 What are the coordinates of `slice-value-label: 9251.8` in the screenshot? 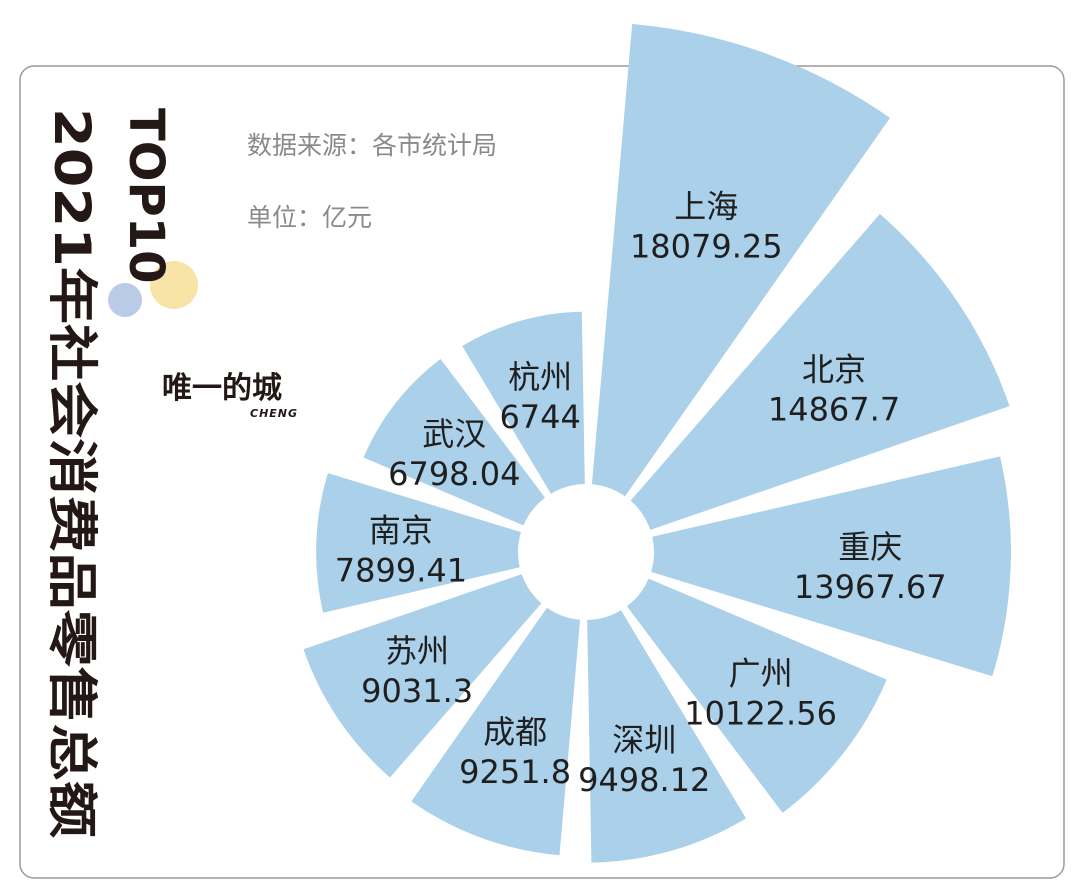 It's located at (515, 772).